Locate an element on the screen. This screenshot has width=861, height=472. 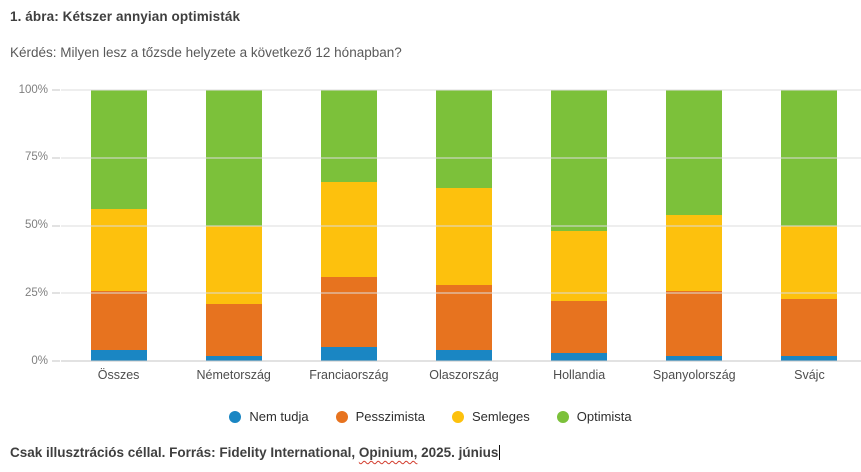
legend-item: Pesszimista is located at coordinates (380, 416).